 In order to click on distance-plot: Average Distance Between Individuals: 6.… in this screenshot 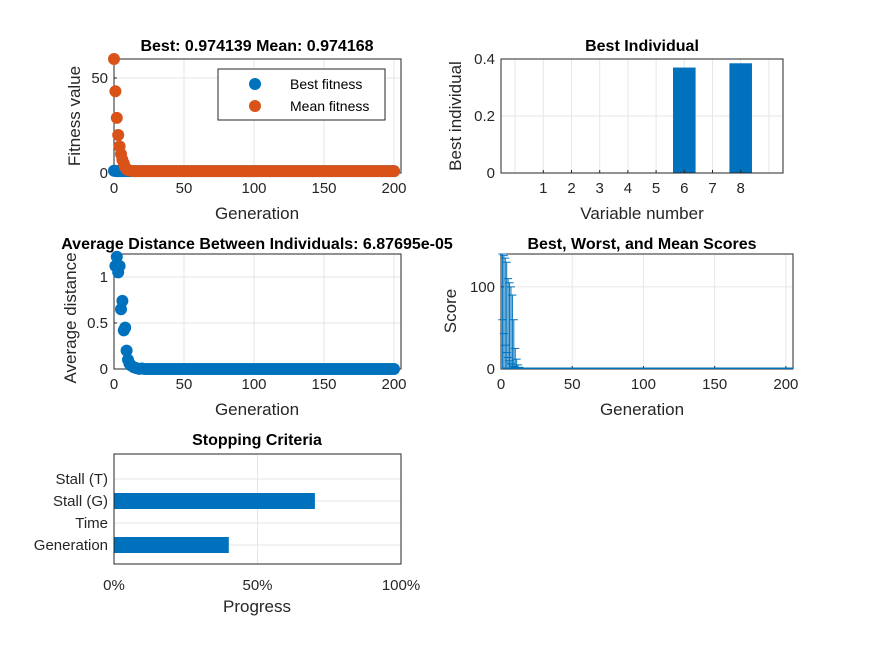, I will do `click(257, 327)`.